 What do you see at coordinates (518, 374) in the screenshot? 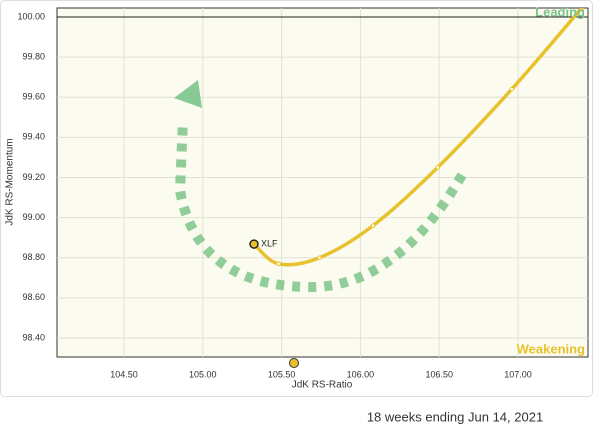
I see `x-tick-label: 107.00` at bounding box center [518, 374].